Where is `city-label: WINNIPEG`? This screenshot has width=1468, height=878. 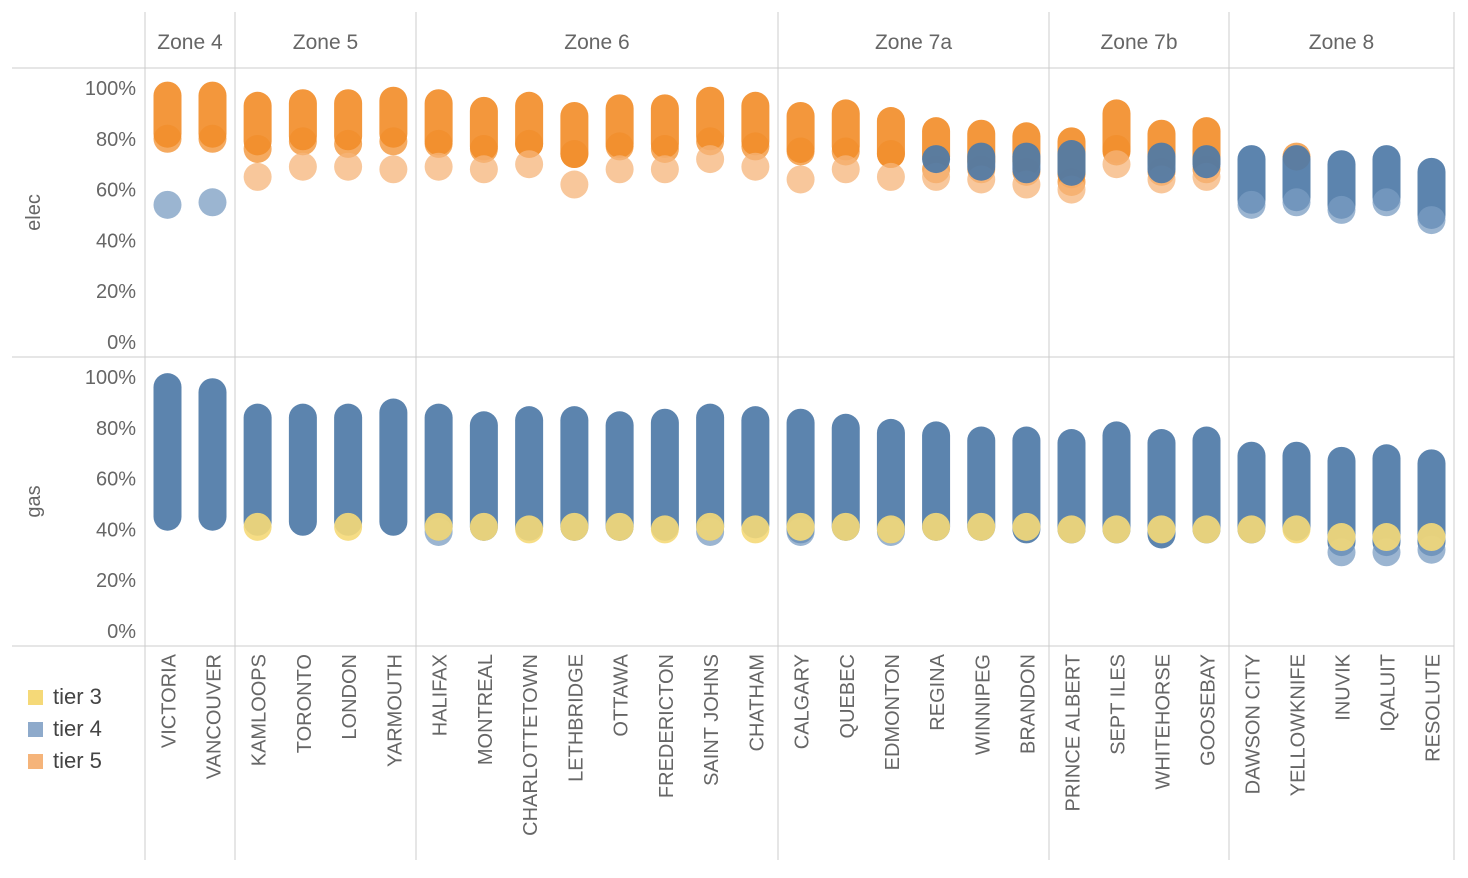
city-label: WINNIPEG is located at coordinates (983, 704).